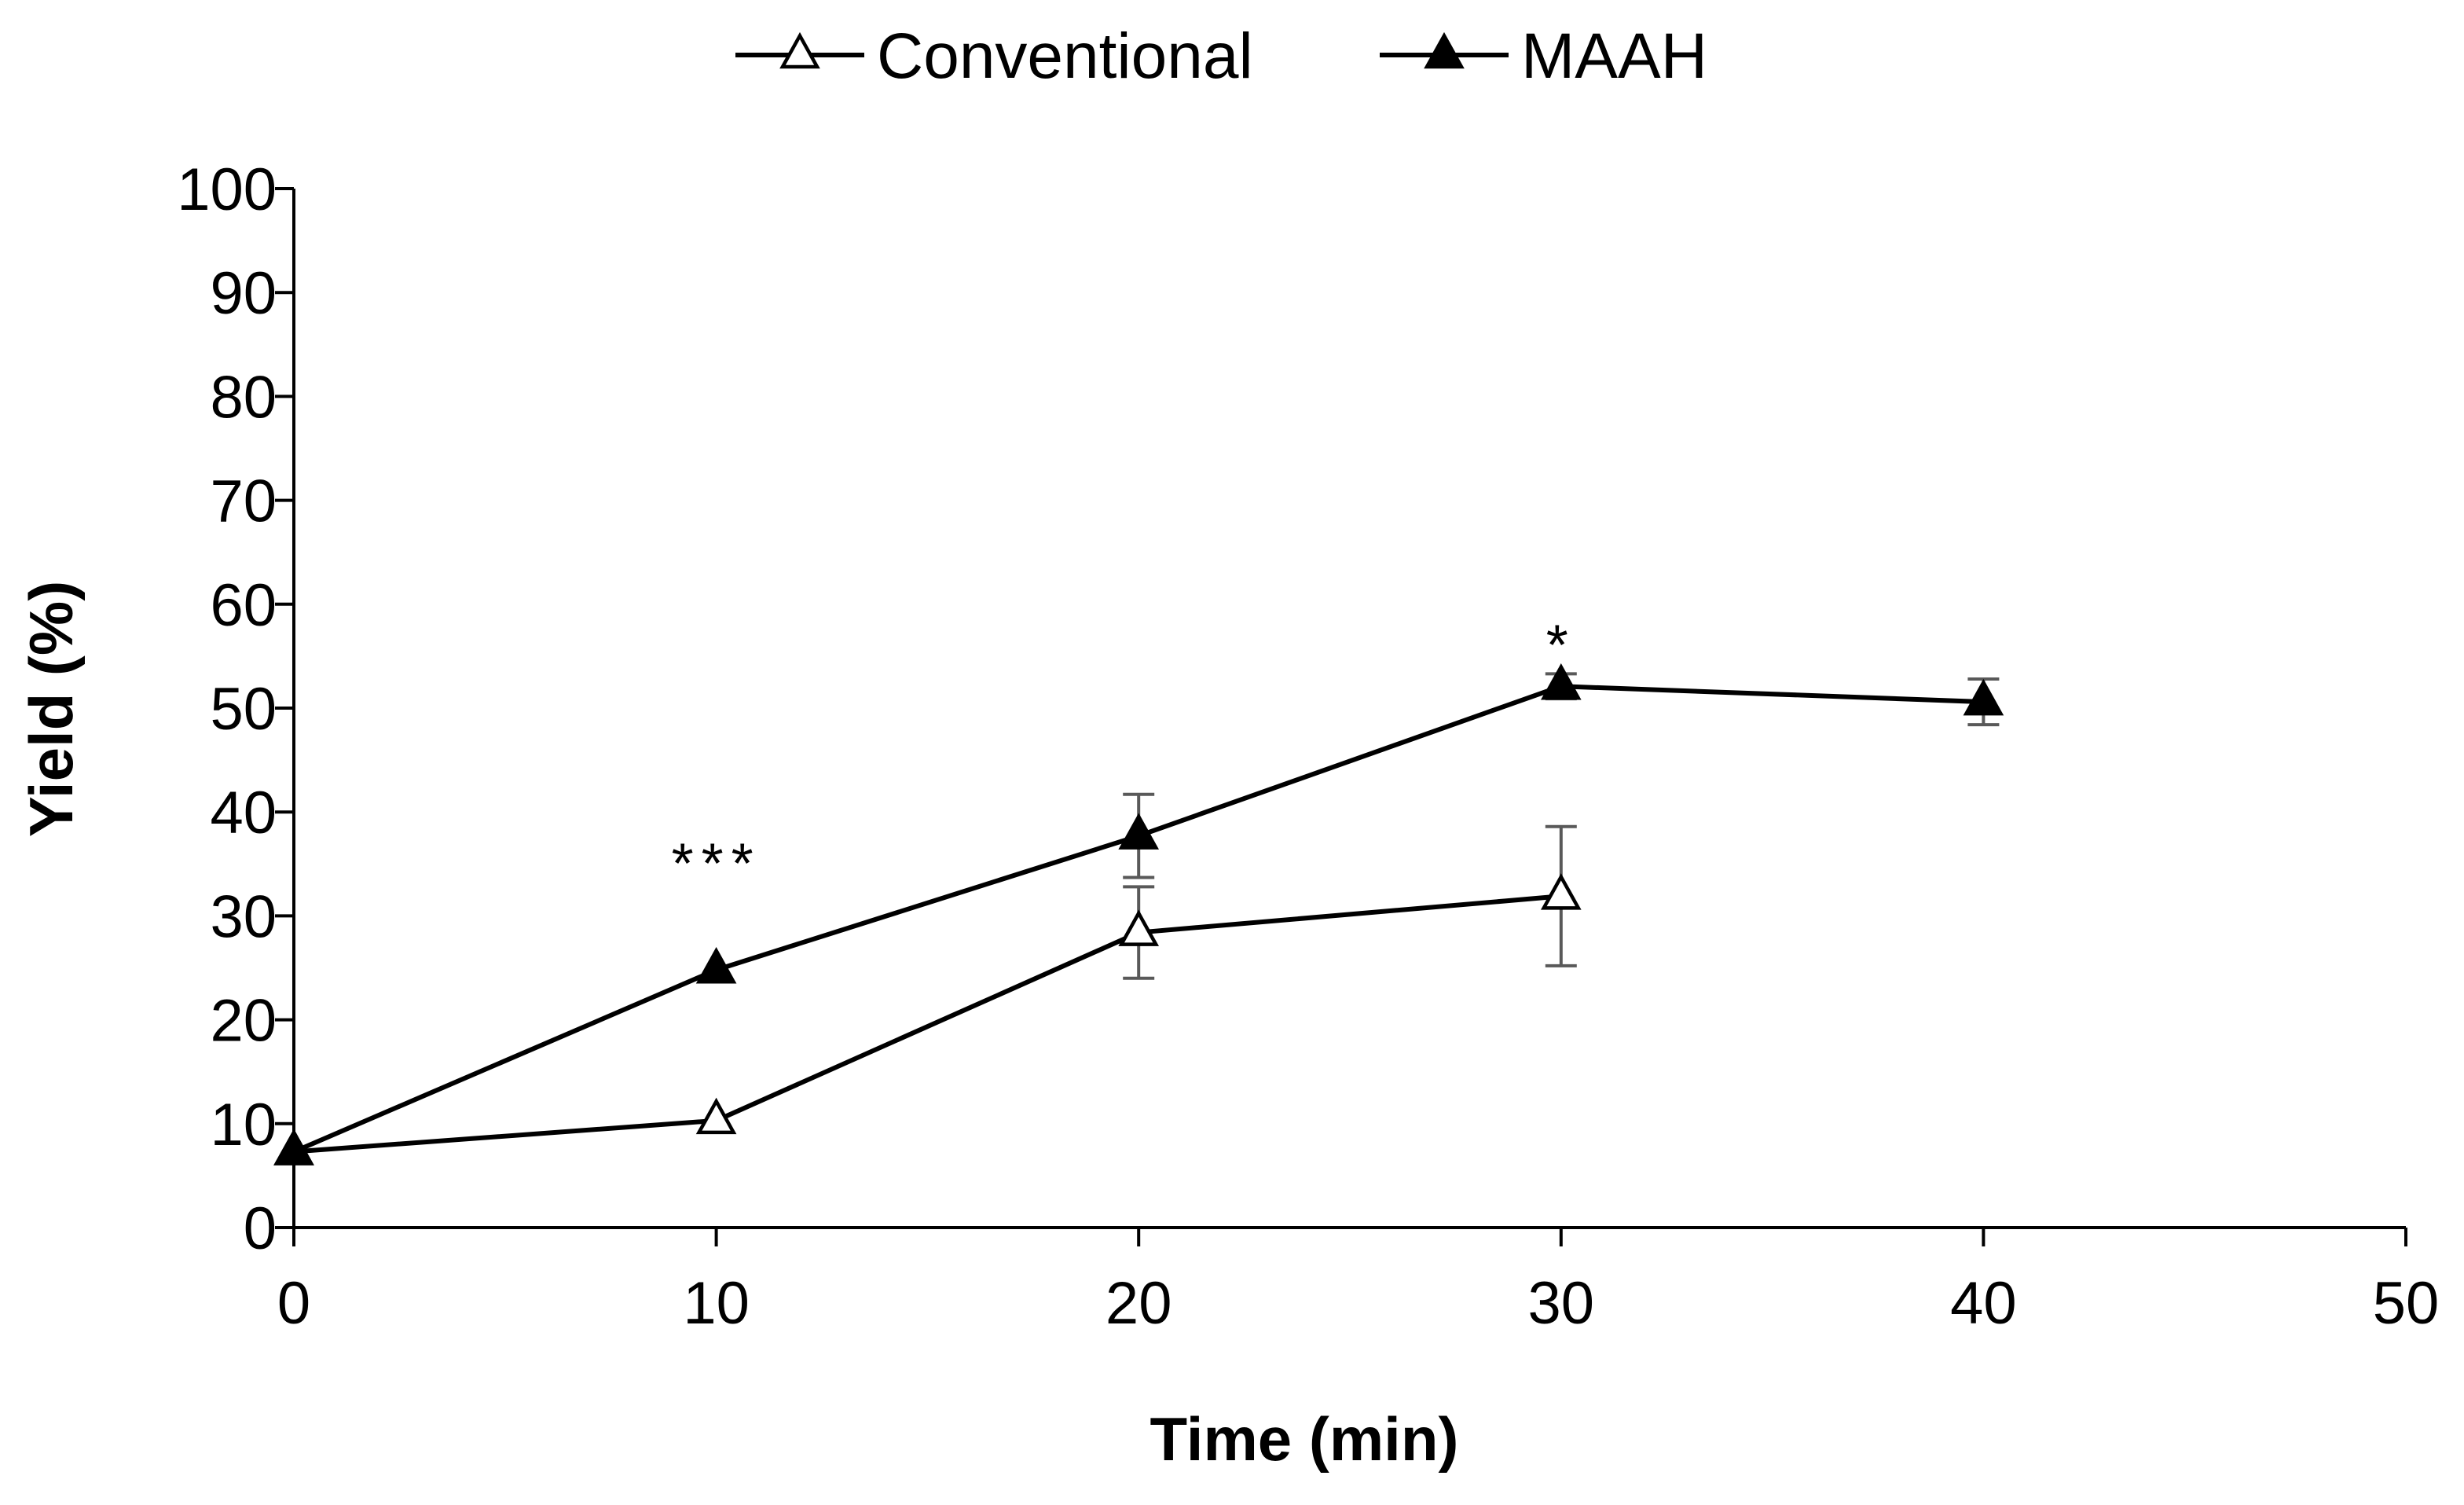 Image resolution: width=2464 pixels, height=1505 pixels. I want to click on y-axis-title: Yield (%), so click(51, 709).